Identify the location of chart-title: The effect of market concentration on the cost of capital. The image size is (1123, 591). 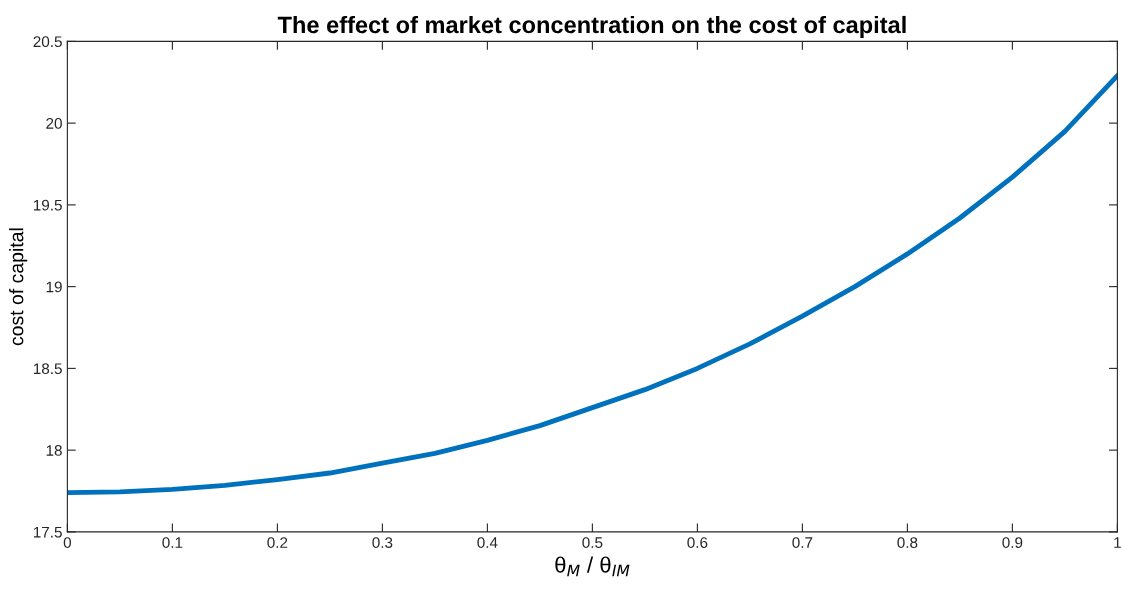
(591, 26).